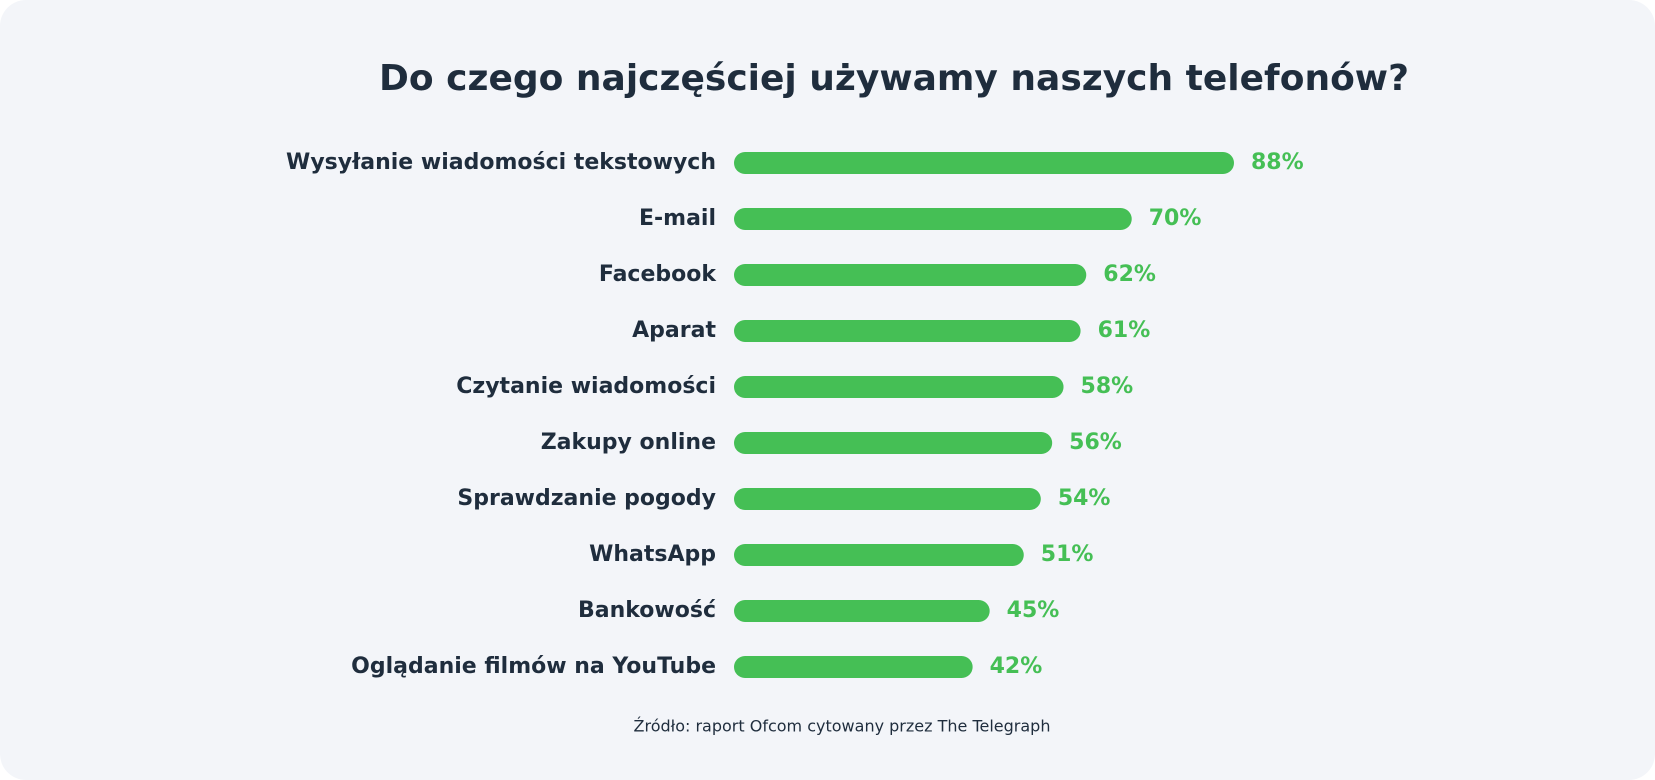 The height and width of the screenshot is (780, 1655). Describe the element at coordinates (1033, 610) in the screenshot. I see `value-label: 45%` at that location.